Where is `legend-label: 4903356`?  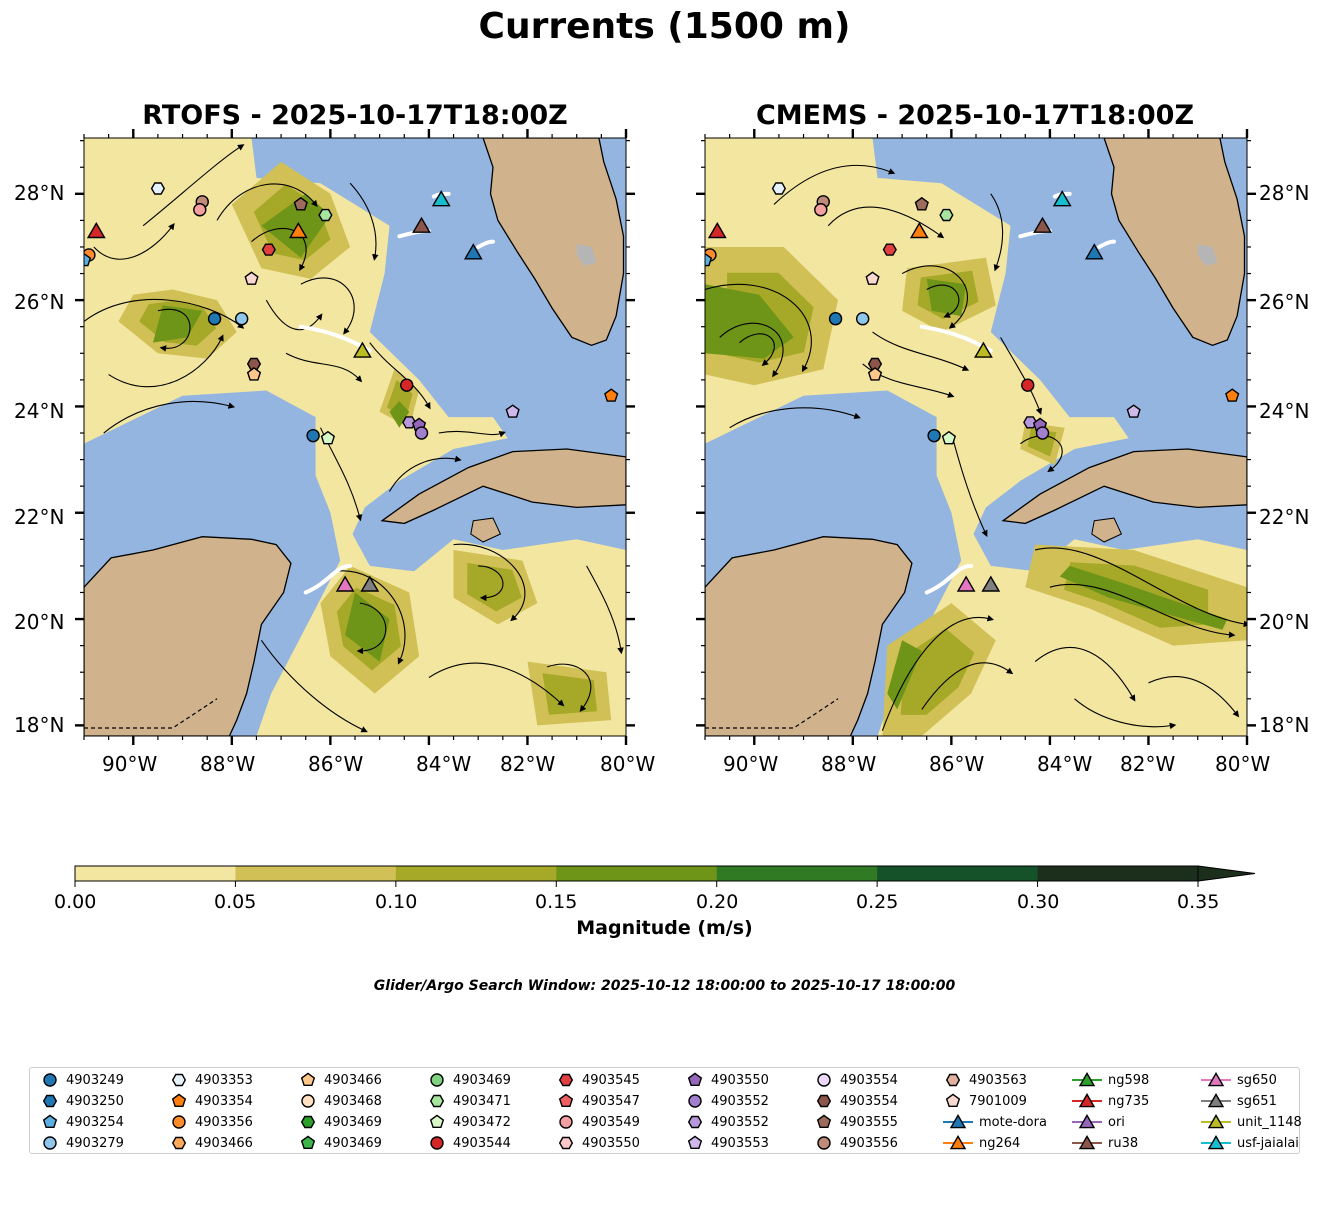
legend-label: 4903356 is located at coordinates (224, 1122).